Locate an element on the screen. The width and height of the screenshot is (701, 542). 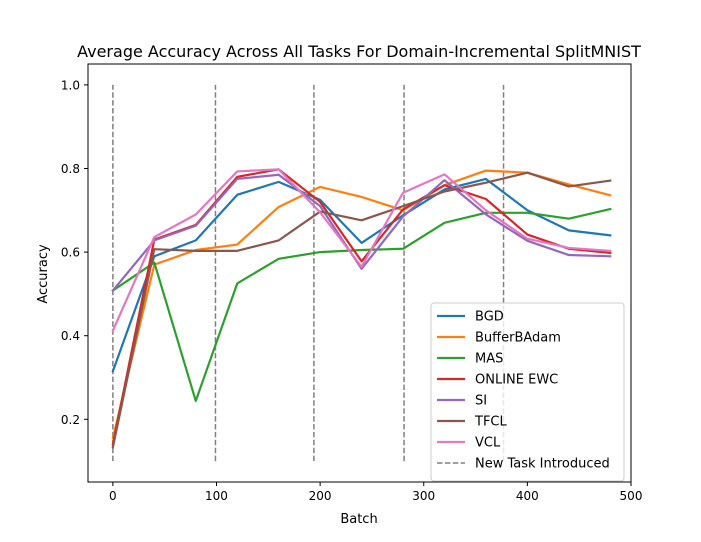
x-tick-label-4: 400 is located at coordinates (527, 496).